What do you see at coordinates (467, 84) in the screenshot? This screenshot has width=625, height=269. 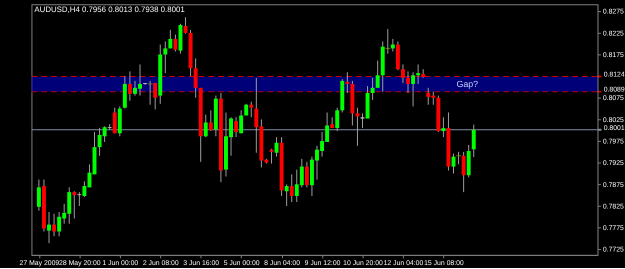 I see `band-label: Gap?` at bounding box center [467, 84].